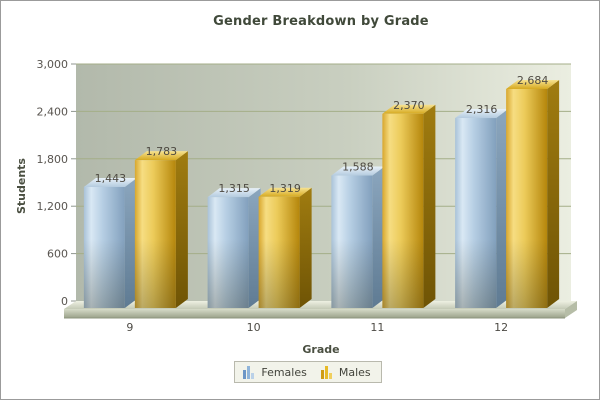 This screenshot has height=400, width=600. Describe the element at coordinates (314, 313) in the screenshot. I see `chart-floor-front` at that location.